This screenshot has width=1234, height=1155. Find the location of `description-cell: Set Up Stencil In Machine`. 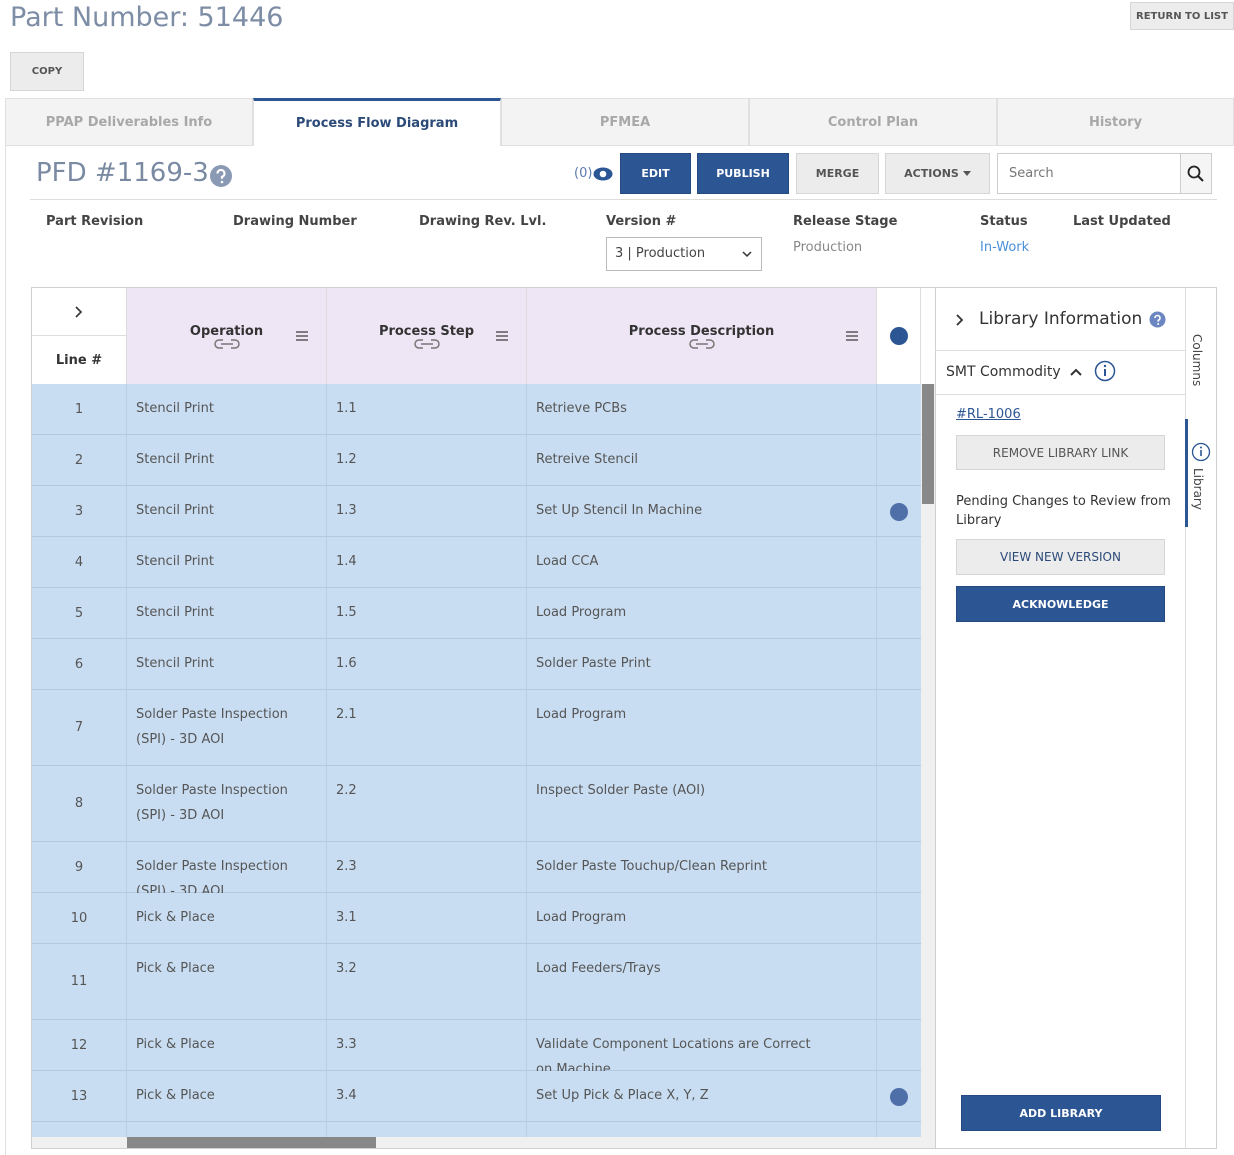

description-cell: Set Up Stencil In Machine is located at coordinates (702, 511).